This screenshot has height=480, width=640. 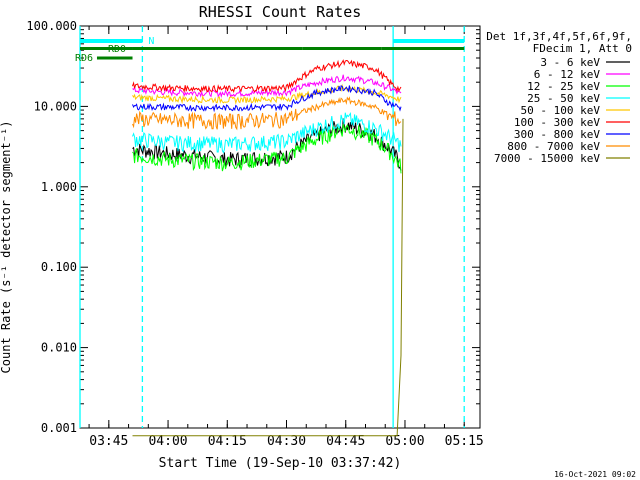 What do you see at coordinates (117, 49) in the screenshot?
I see `rd0-label: RD0` at bounding box center [117, 49].